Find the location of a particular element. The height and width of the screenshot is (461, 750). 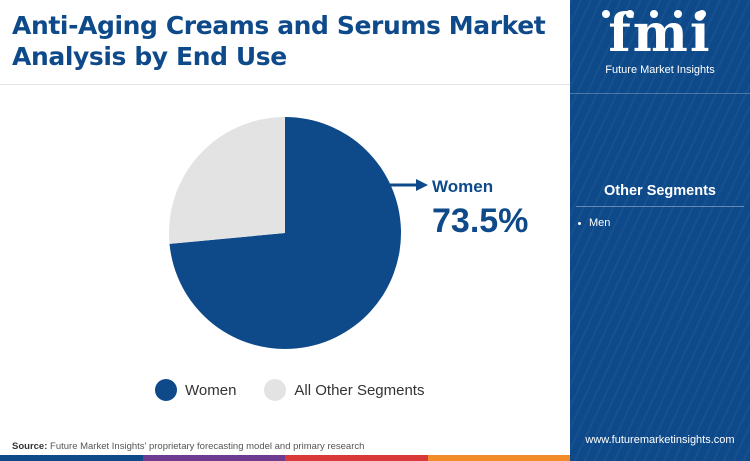

logo-wordmark: fmi is located at coordinates (660, 33).